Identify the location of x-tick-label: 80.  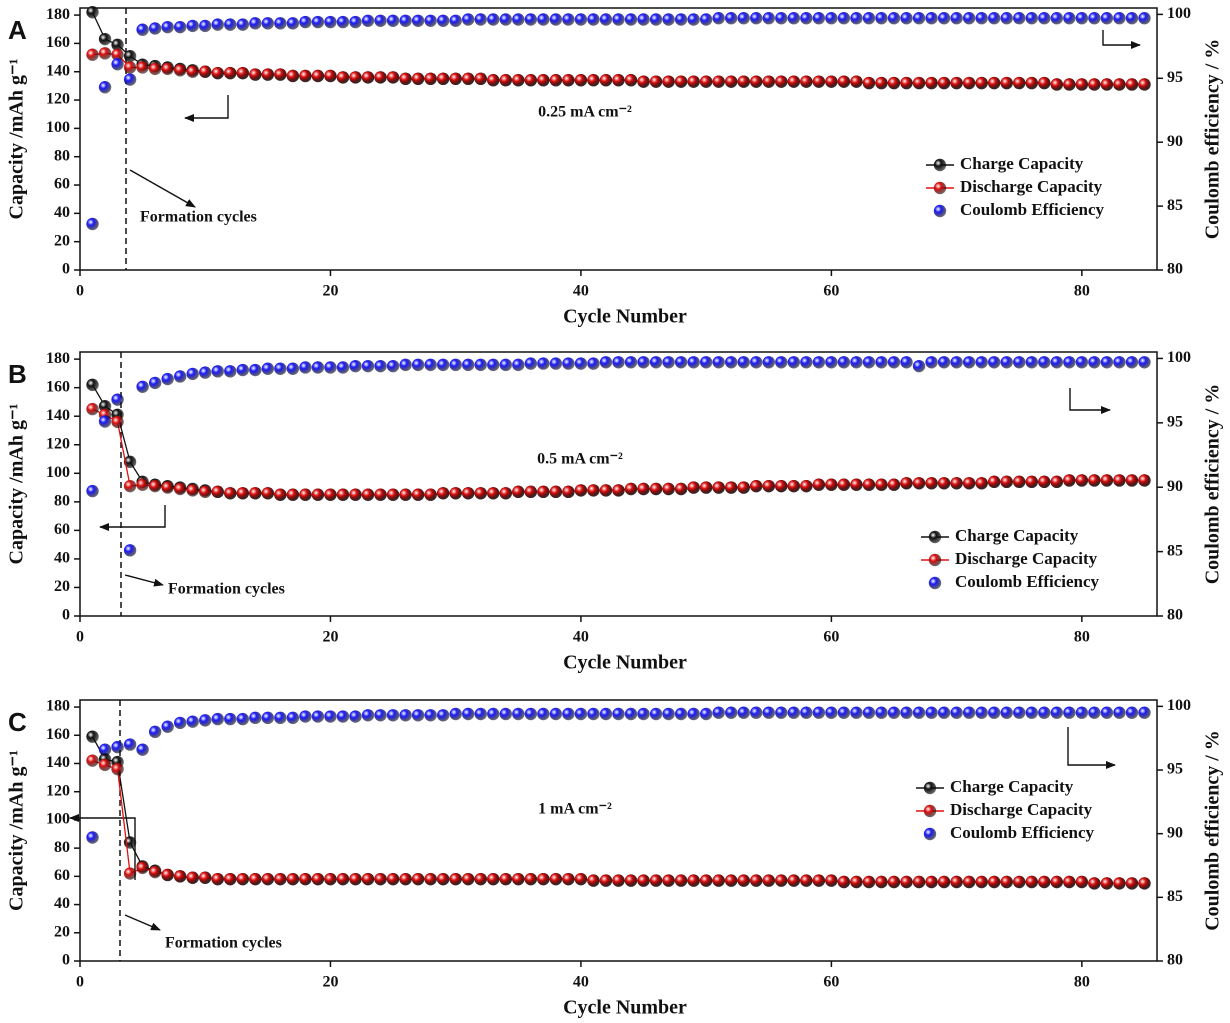
(1082, 291).